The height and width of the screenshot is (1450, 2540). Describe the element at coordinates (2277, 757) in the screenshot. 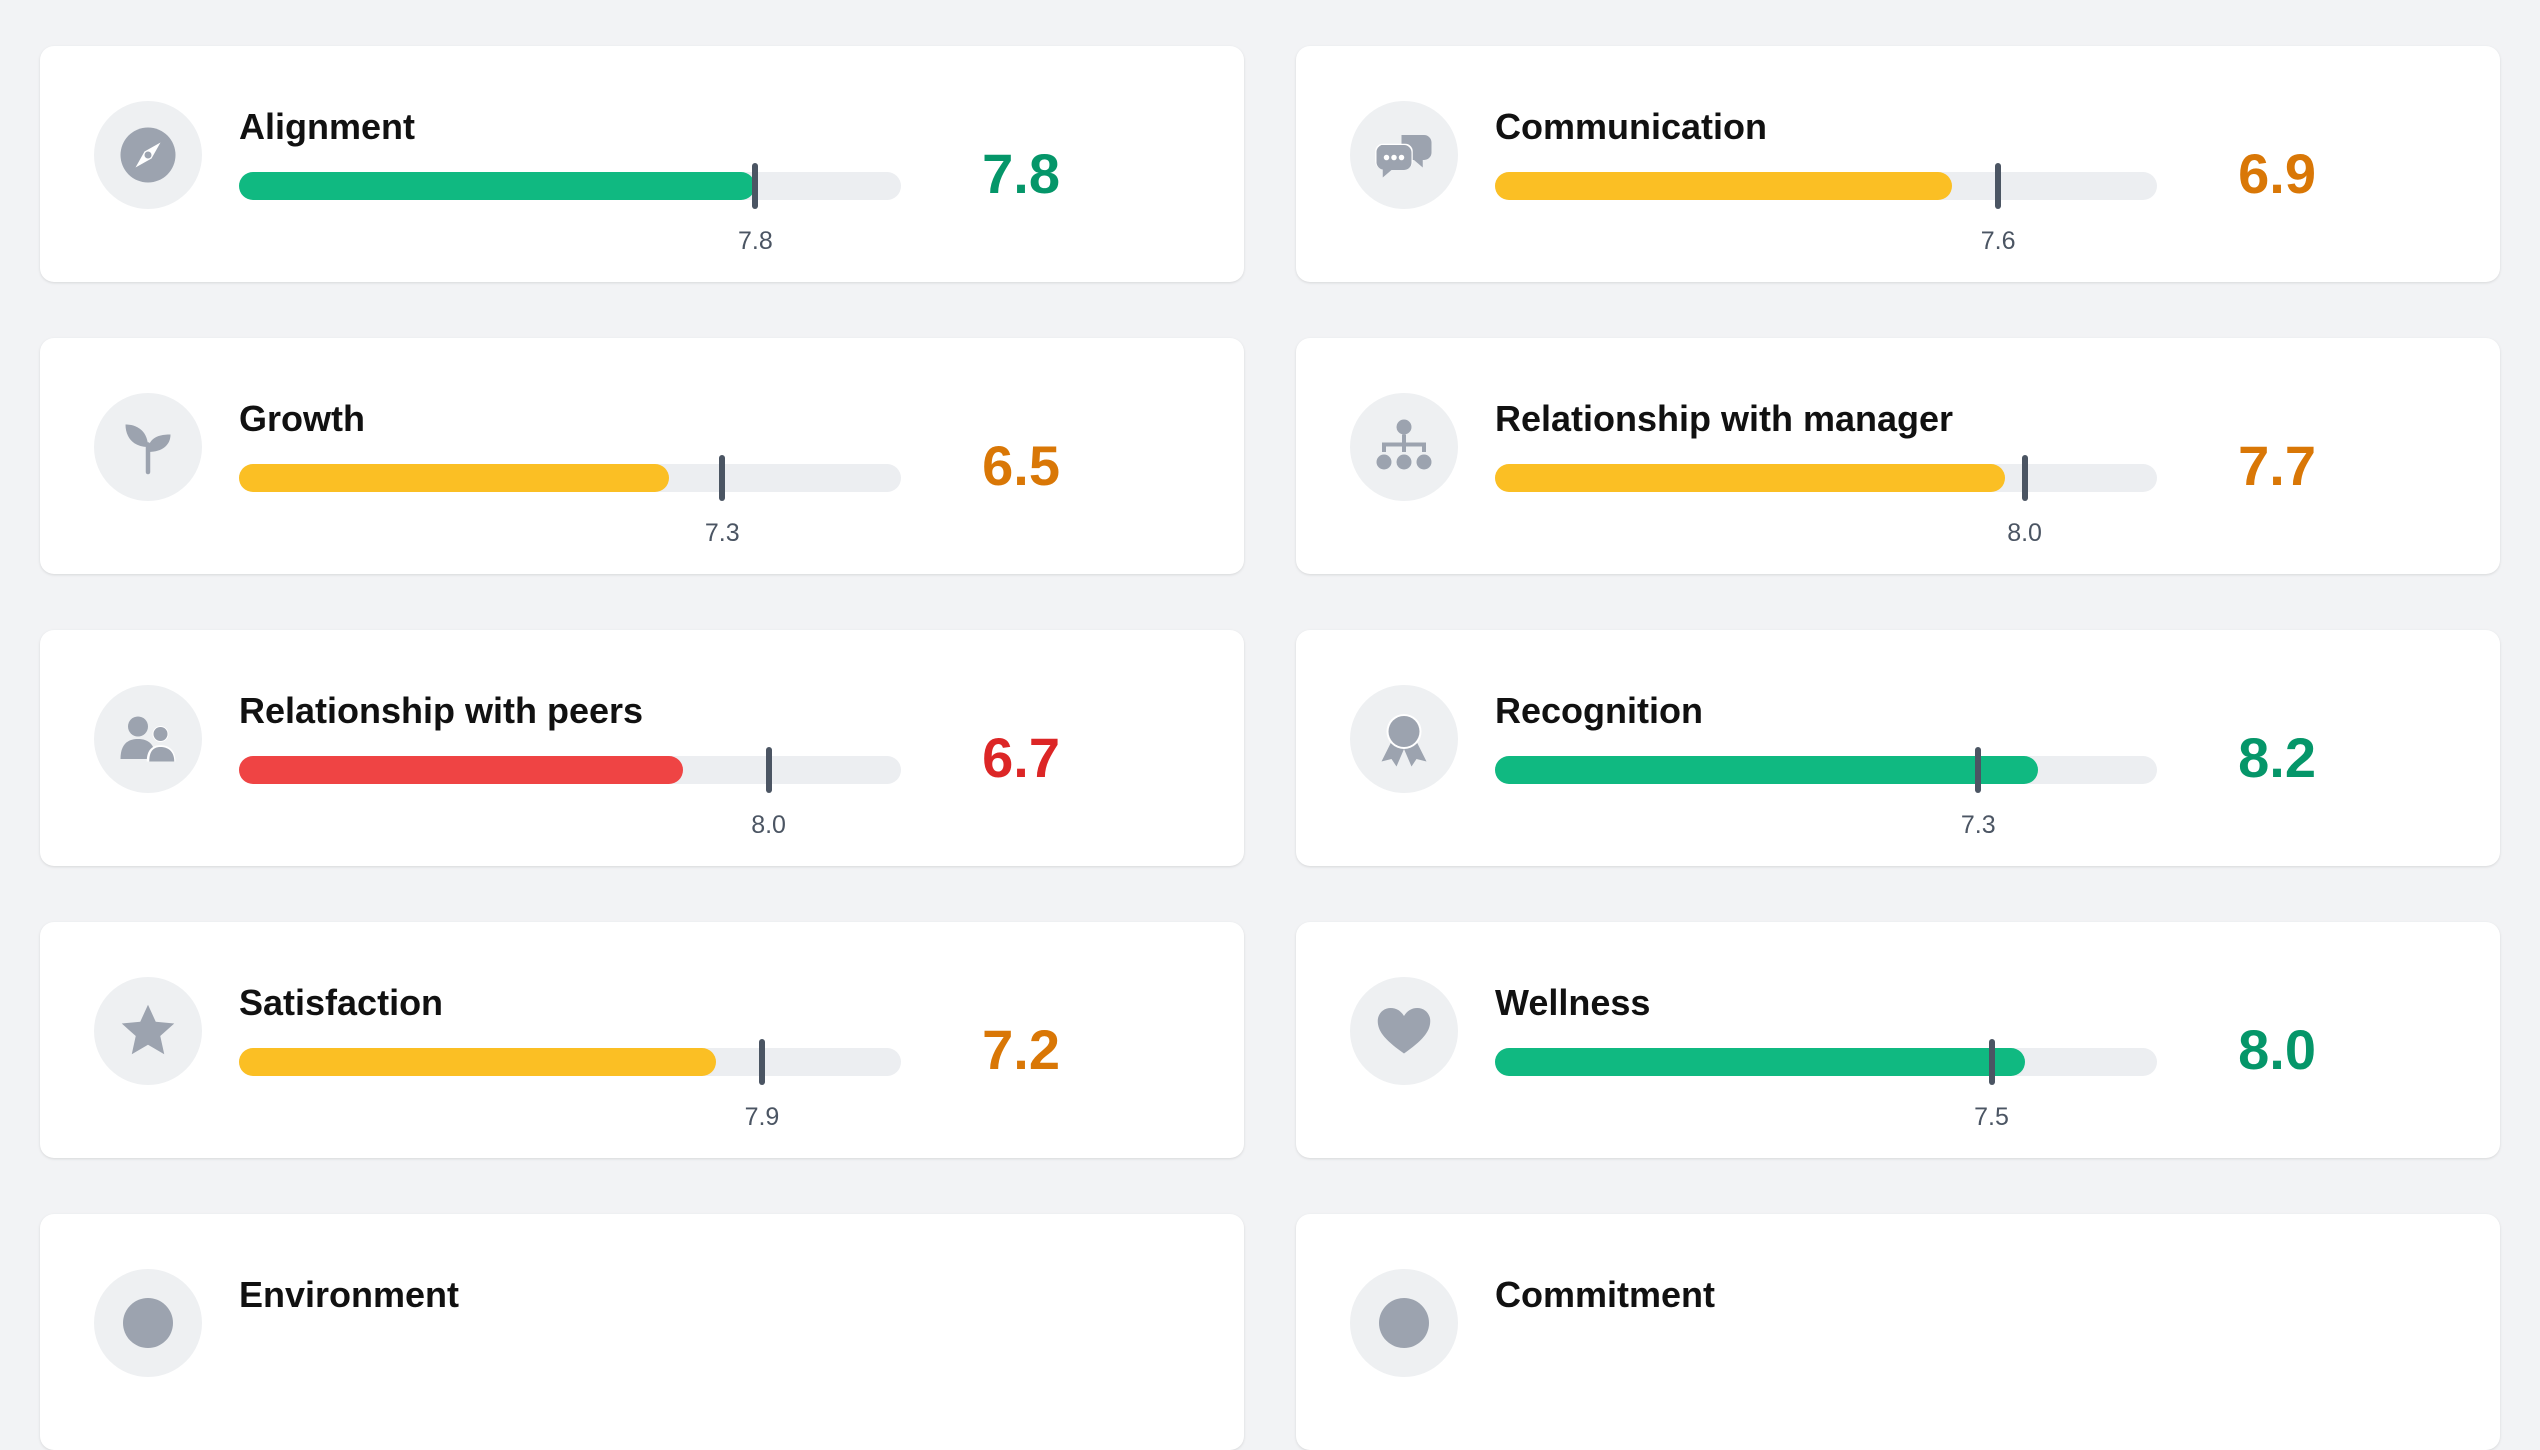

I see `metric-score: 8.2` at that location.